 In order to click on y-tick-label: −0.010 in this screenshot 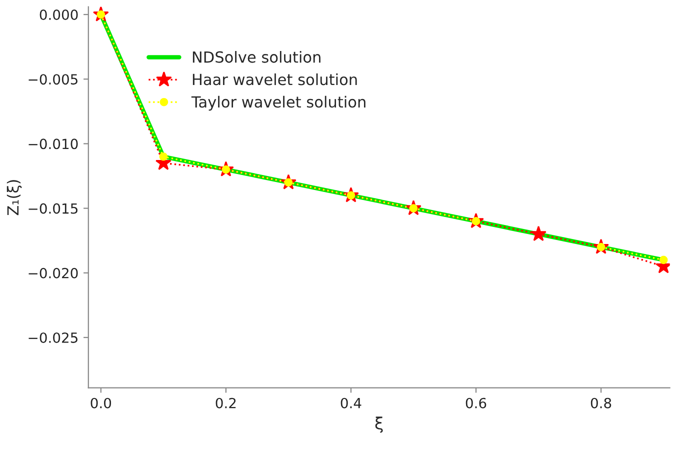, I will do `click(53, 144)`.